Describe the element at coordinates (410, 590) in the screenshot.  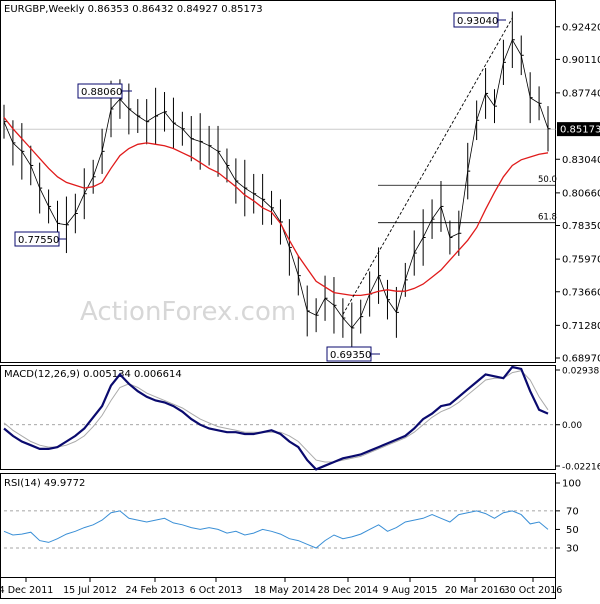
I see `x-tick-label: 9 Aug 2015` at that location.